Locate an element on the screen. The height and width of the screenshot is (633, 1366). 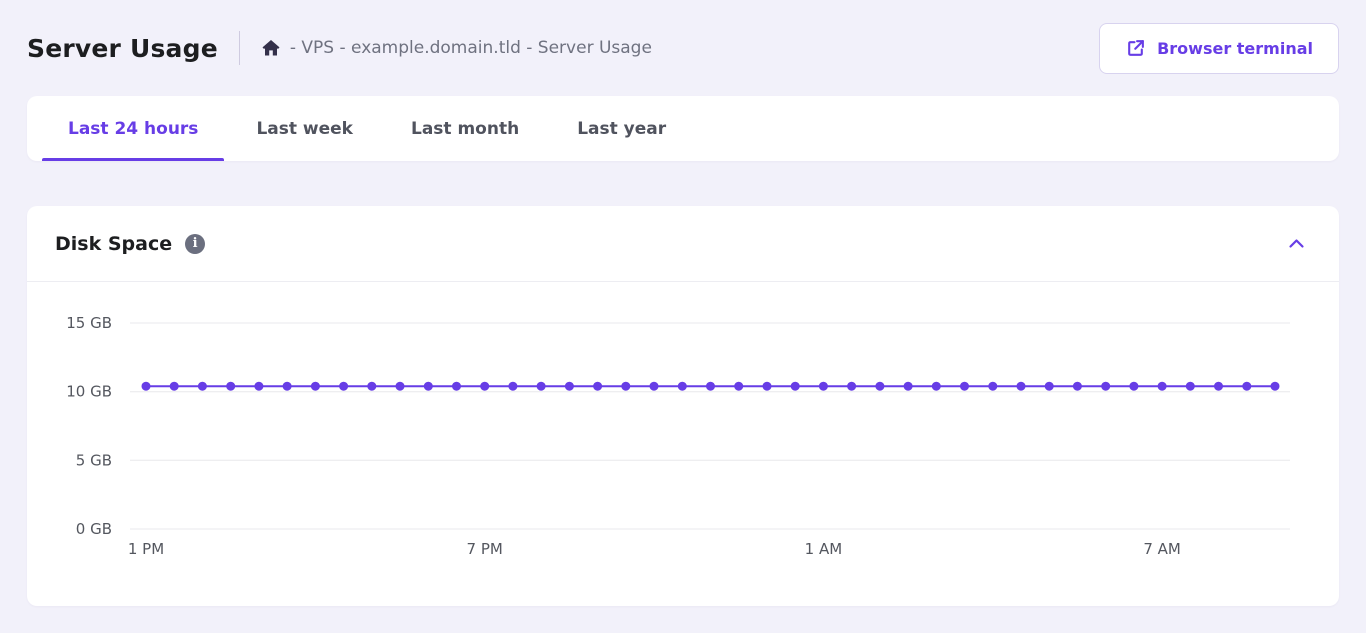
tab-last-24-hours: Last 24 hours is located at coordinates (133, 128).